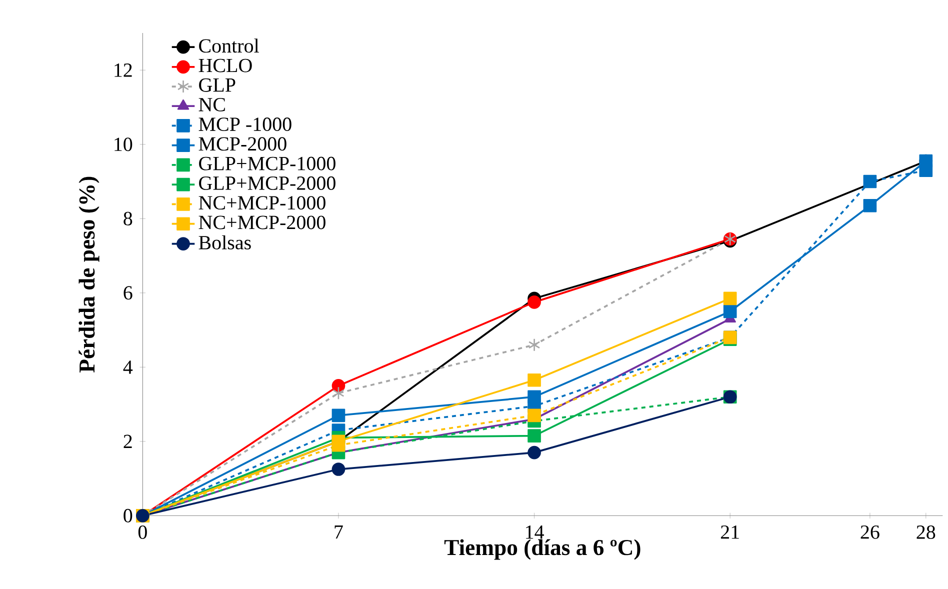 Image resolution: width=948 pixels, height=589 pixels. Describe the element at coordinates (225, 65) in the screenshot. I see `legend-label: HCLO` at that location.